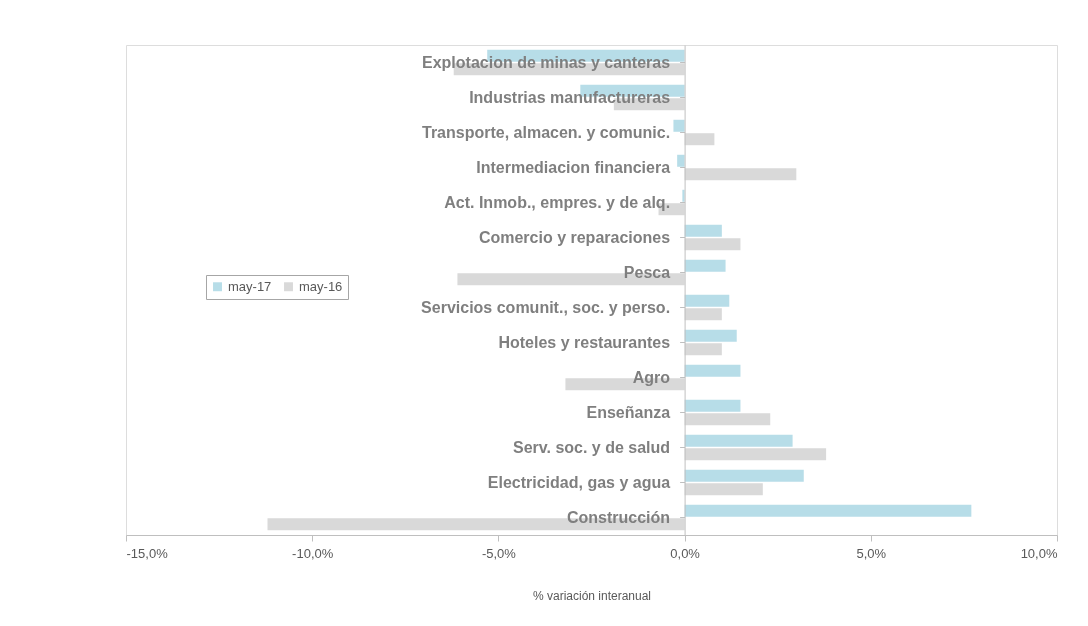 The height and width of the screenshot is (626, 1088). What do you see at coordinates (618, 517) in the screenshot?
I see `y-tick-label: Construcción` at bounding box center [618, 517].